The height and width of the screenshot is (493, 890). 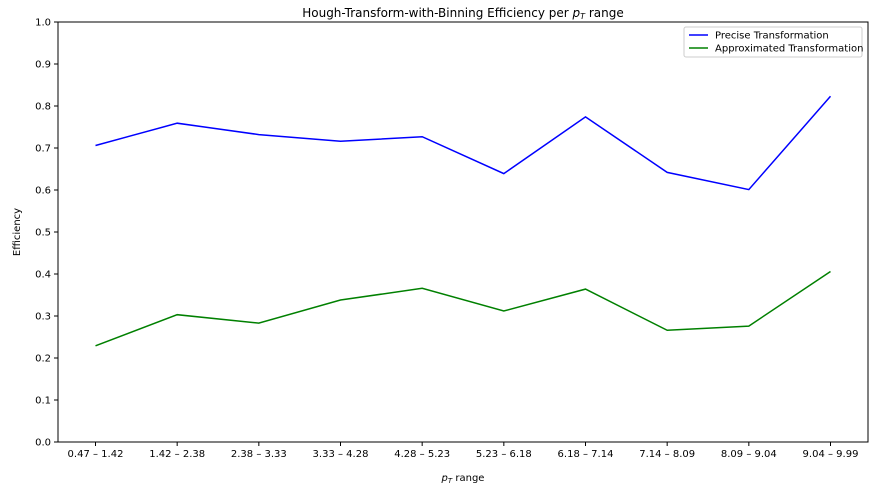 I want to click on y-axis: 0.0 0.1 0.2 0.3 0.4 0.5 0.6 0.7 0.8 0.9 1.0, so click(x=46, y=233).